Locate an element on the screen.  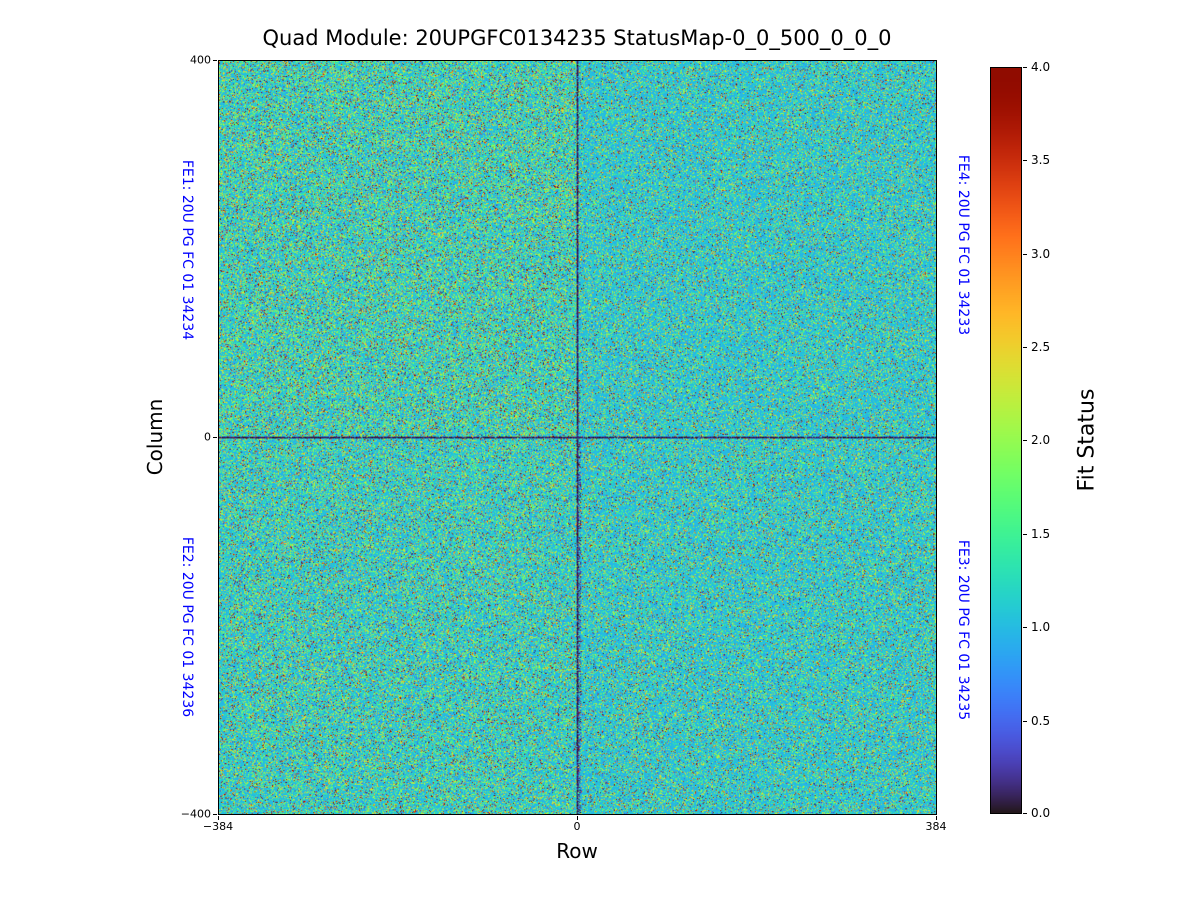
colorbar is located at coordinates (1006, 440).